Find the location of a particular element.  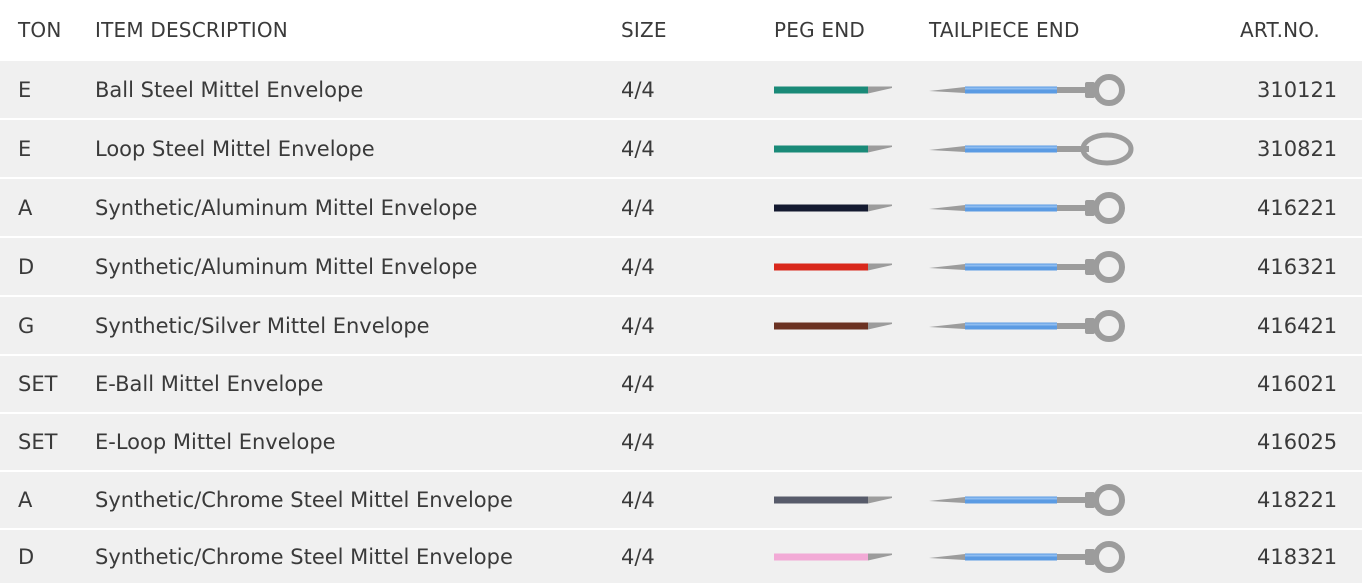

description-cell: Synthetic/Silver Mittel Envelope is located at coordinates (262, 325).